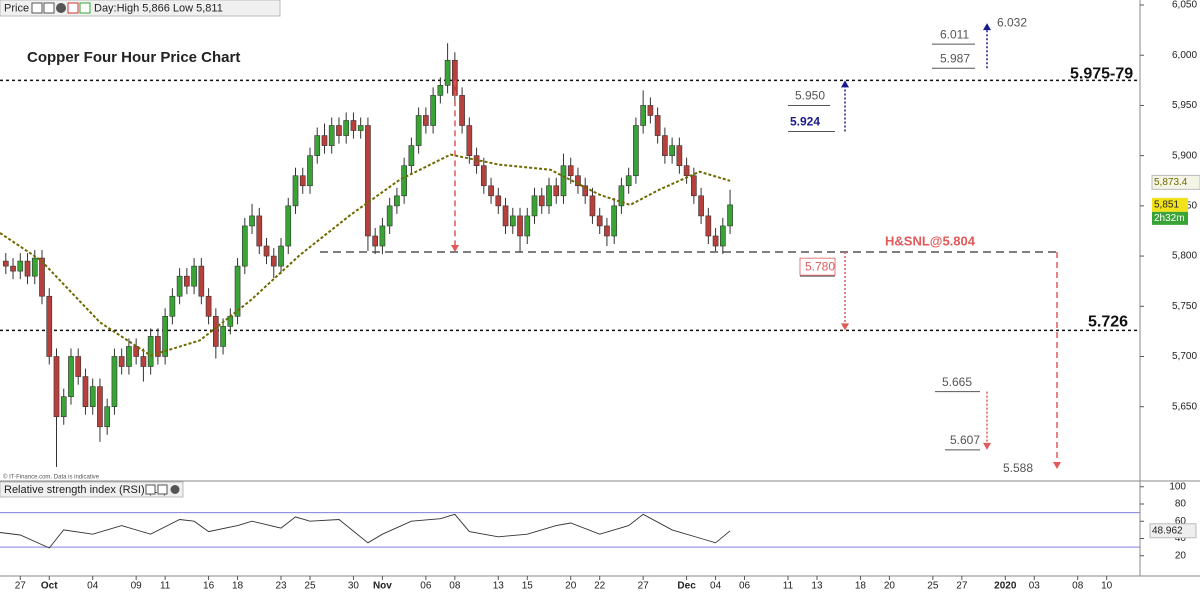 This screenshot has height=598, width=1200. Describe the element at coordinates (1181, 555) in the screenshot. I see `y-tick-label: 20` at that location.